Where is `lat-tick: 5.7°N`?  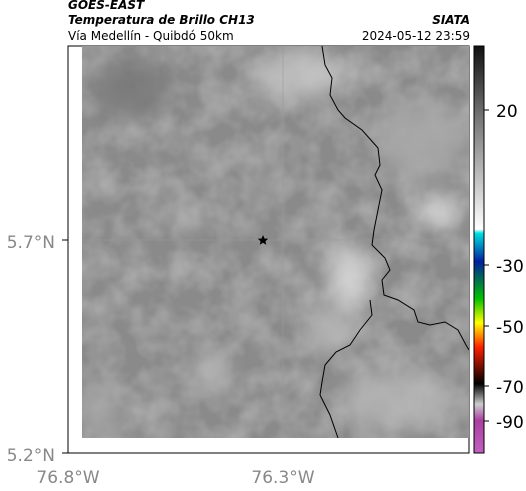 lat-tick: 5.7°N is located at coordinates (31, 243).